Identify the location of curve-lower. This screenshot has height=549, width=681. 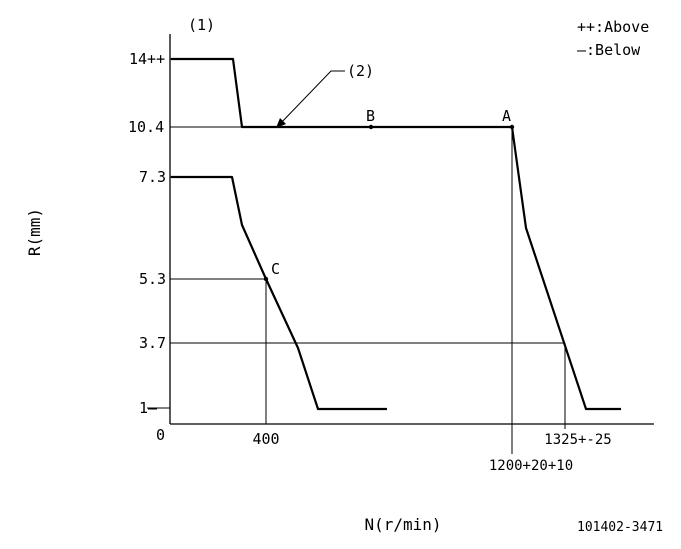
(279, 293).